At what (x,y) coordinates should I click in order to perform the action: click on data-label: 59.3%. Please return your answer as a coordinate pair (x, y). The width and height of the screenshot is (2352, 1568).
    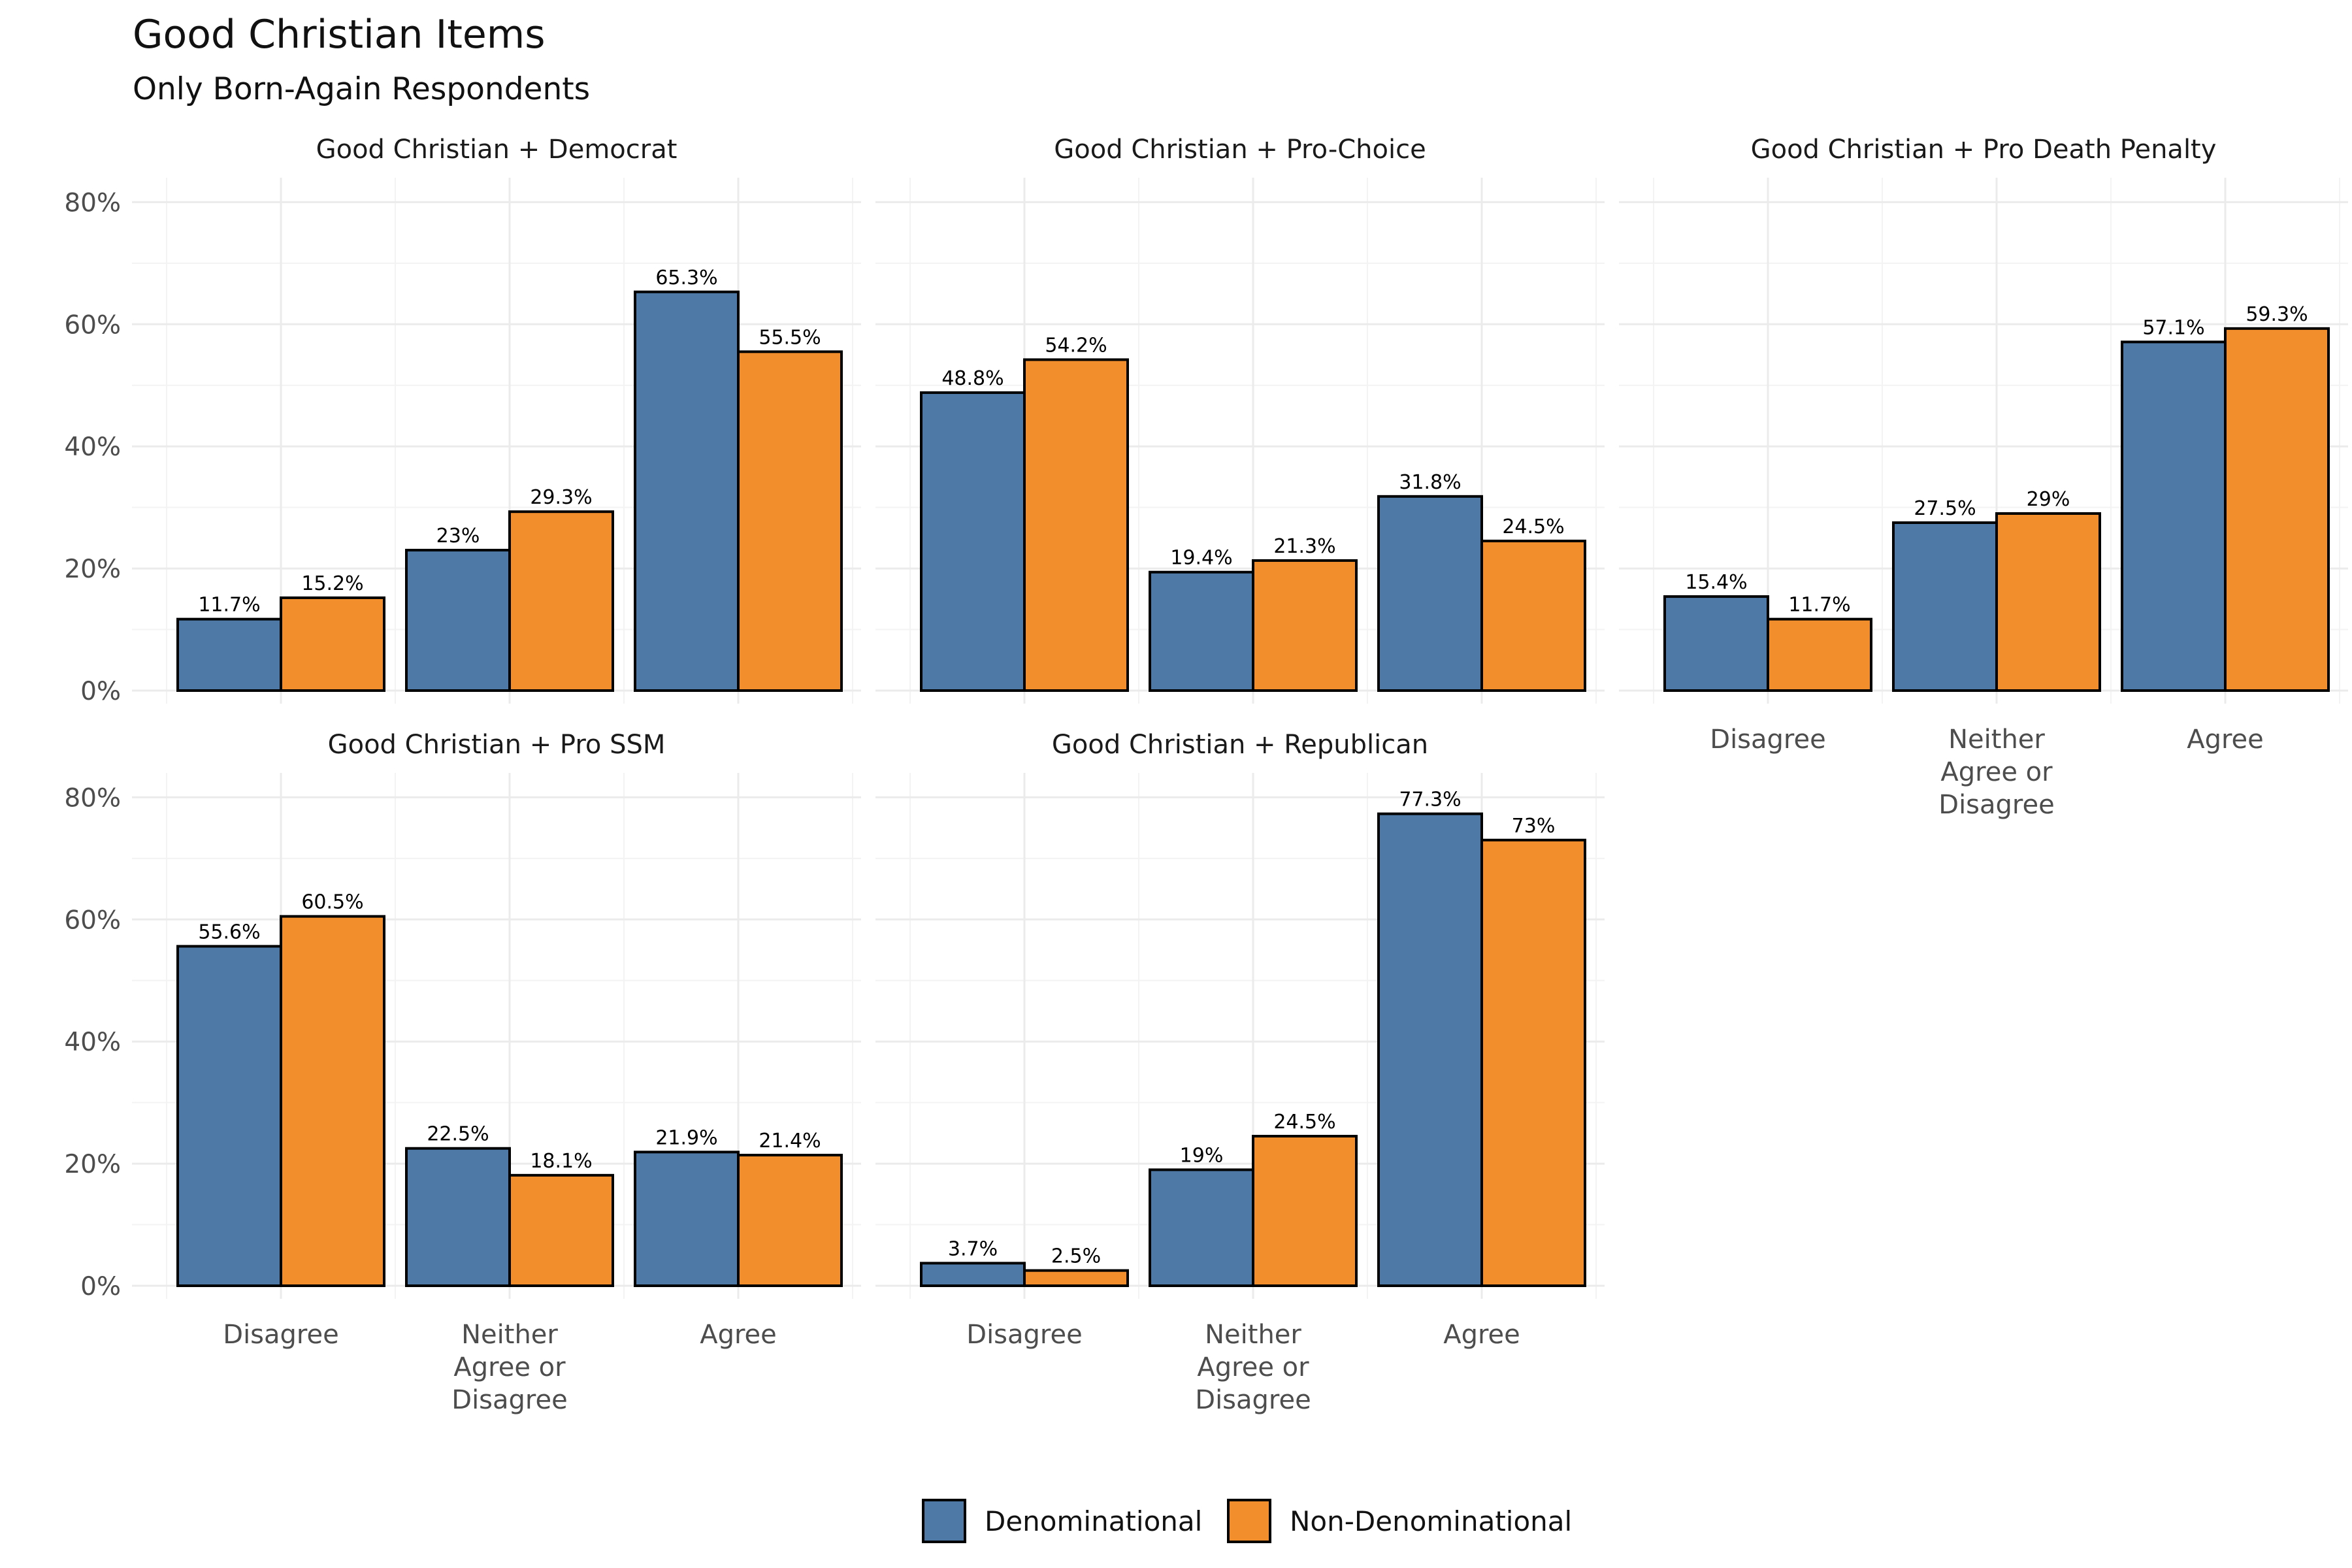
    Looking at the image, I should click on (2277, 314).